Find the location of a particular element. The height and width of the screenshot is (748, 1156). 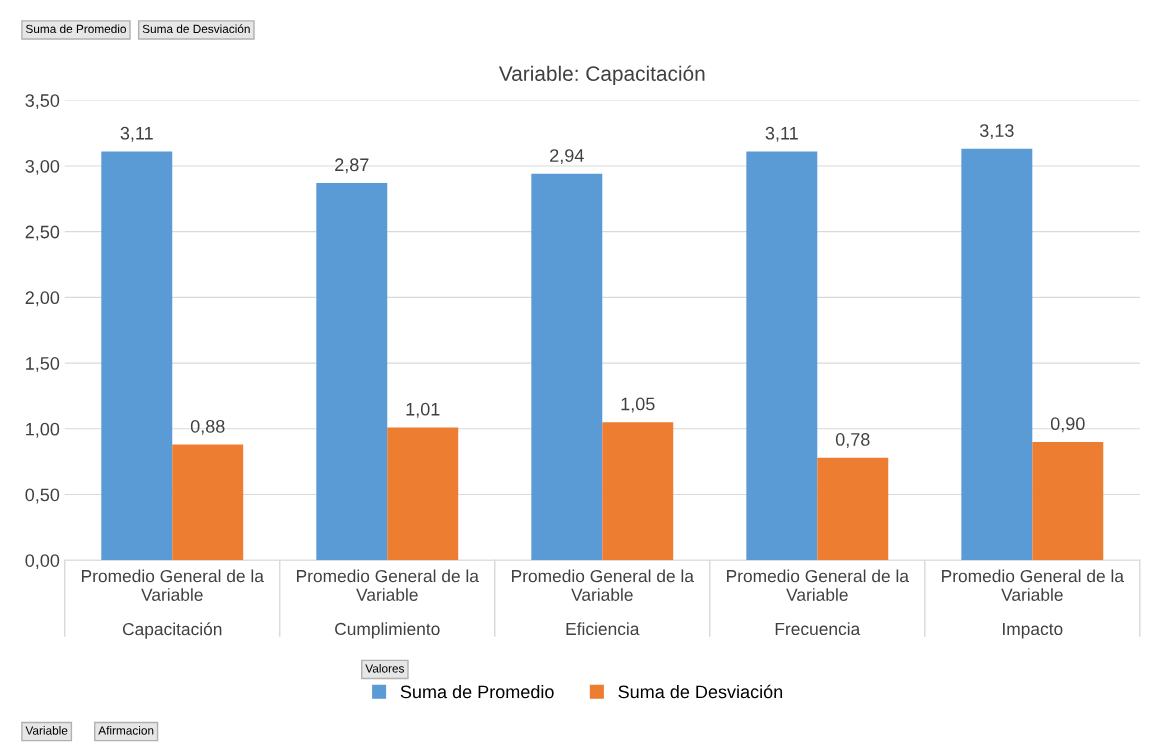

data-label: 2,94 is located at coordinates (567, 157).